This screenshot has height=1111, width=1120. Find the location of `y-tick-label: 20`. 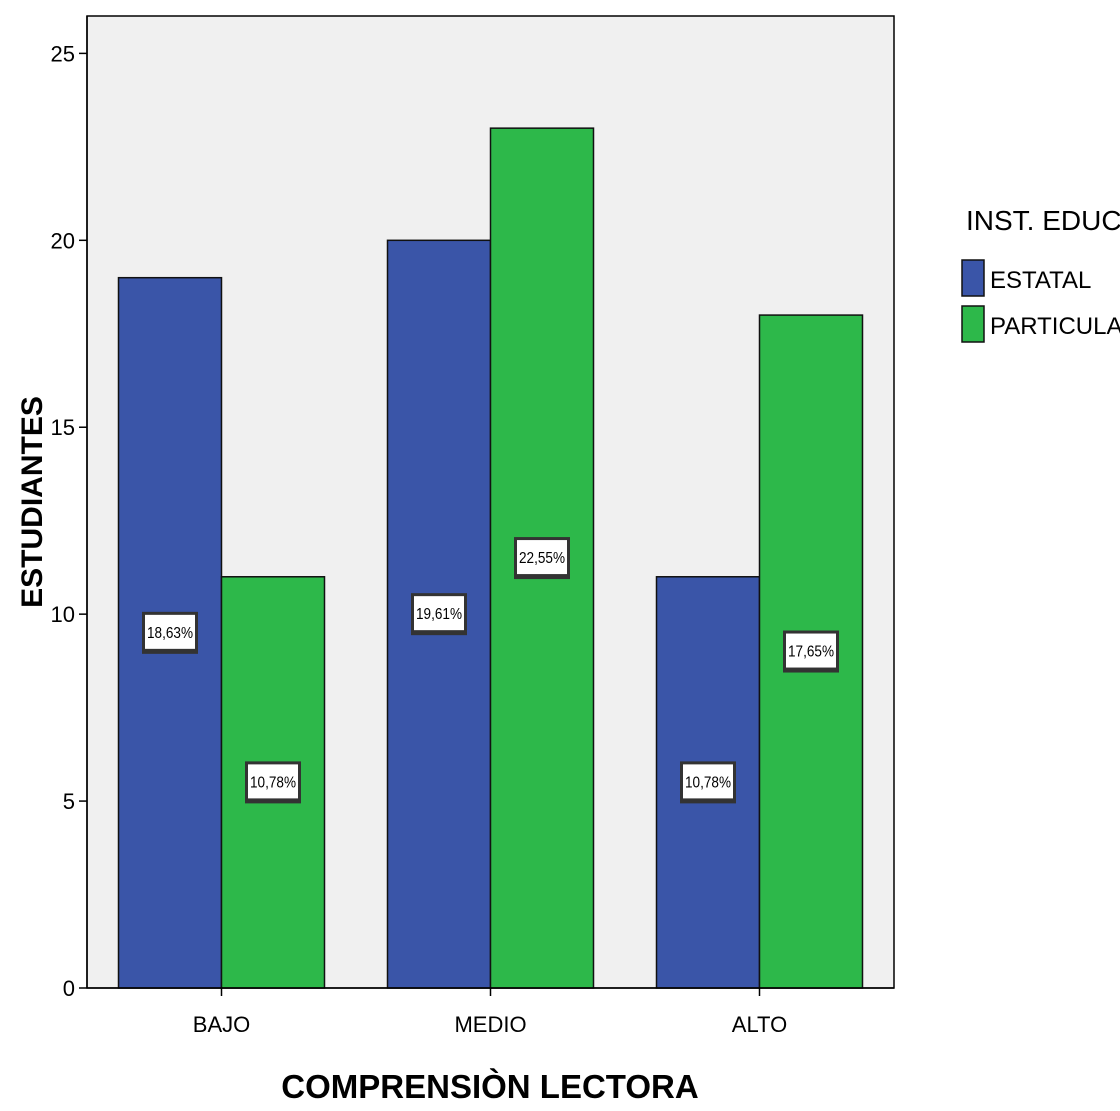

y-tick-label: 20 is located at coordinates (63, 240).